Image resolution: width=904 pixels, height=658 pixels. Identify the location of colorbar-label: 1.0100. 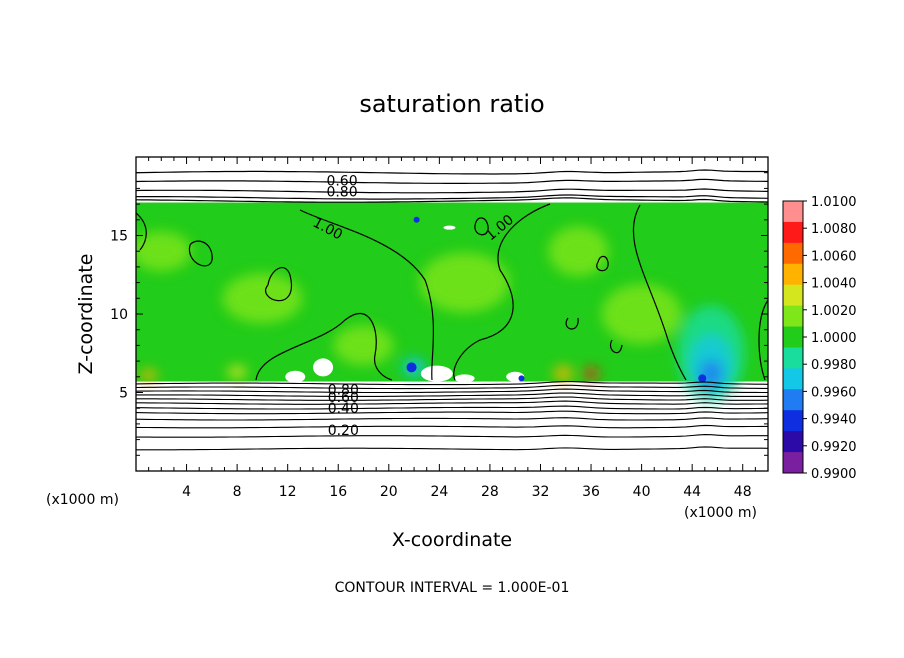
(834, 202).